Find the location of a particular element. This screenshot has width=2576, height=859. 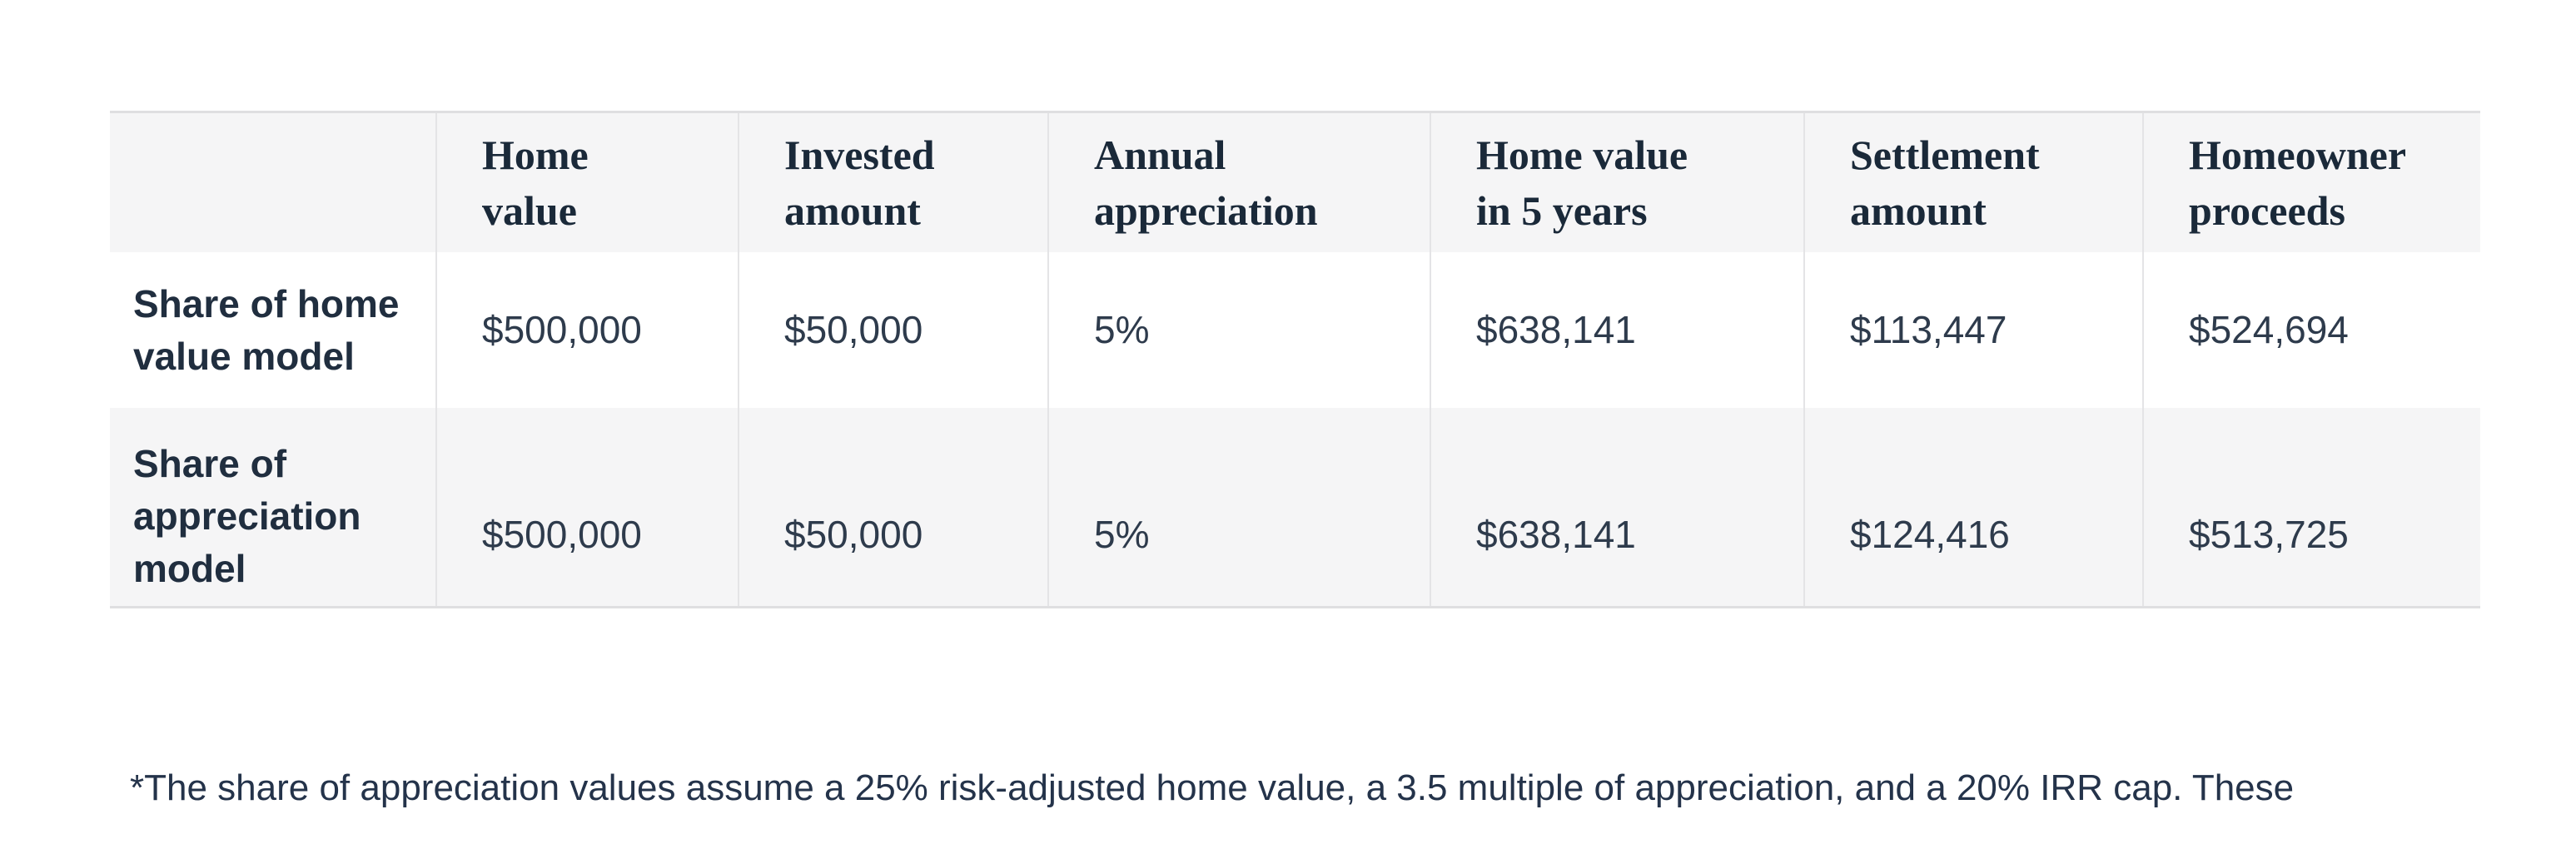

column-header-settlement-amount: Settlement amount is located at coordinates (1973, 182).